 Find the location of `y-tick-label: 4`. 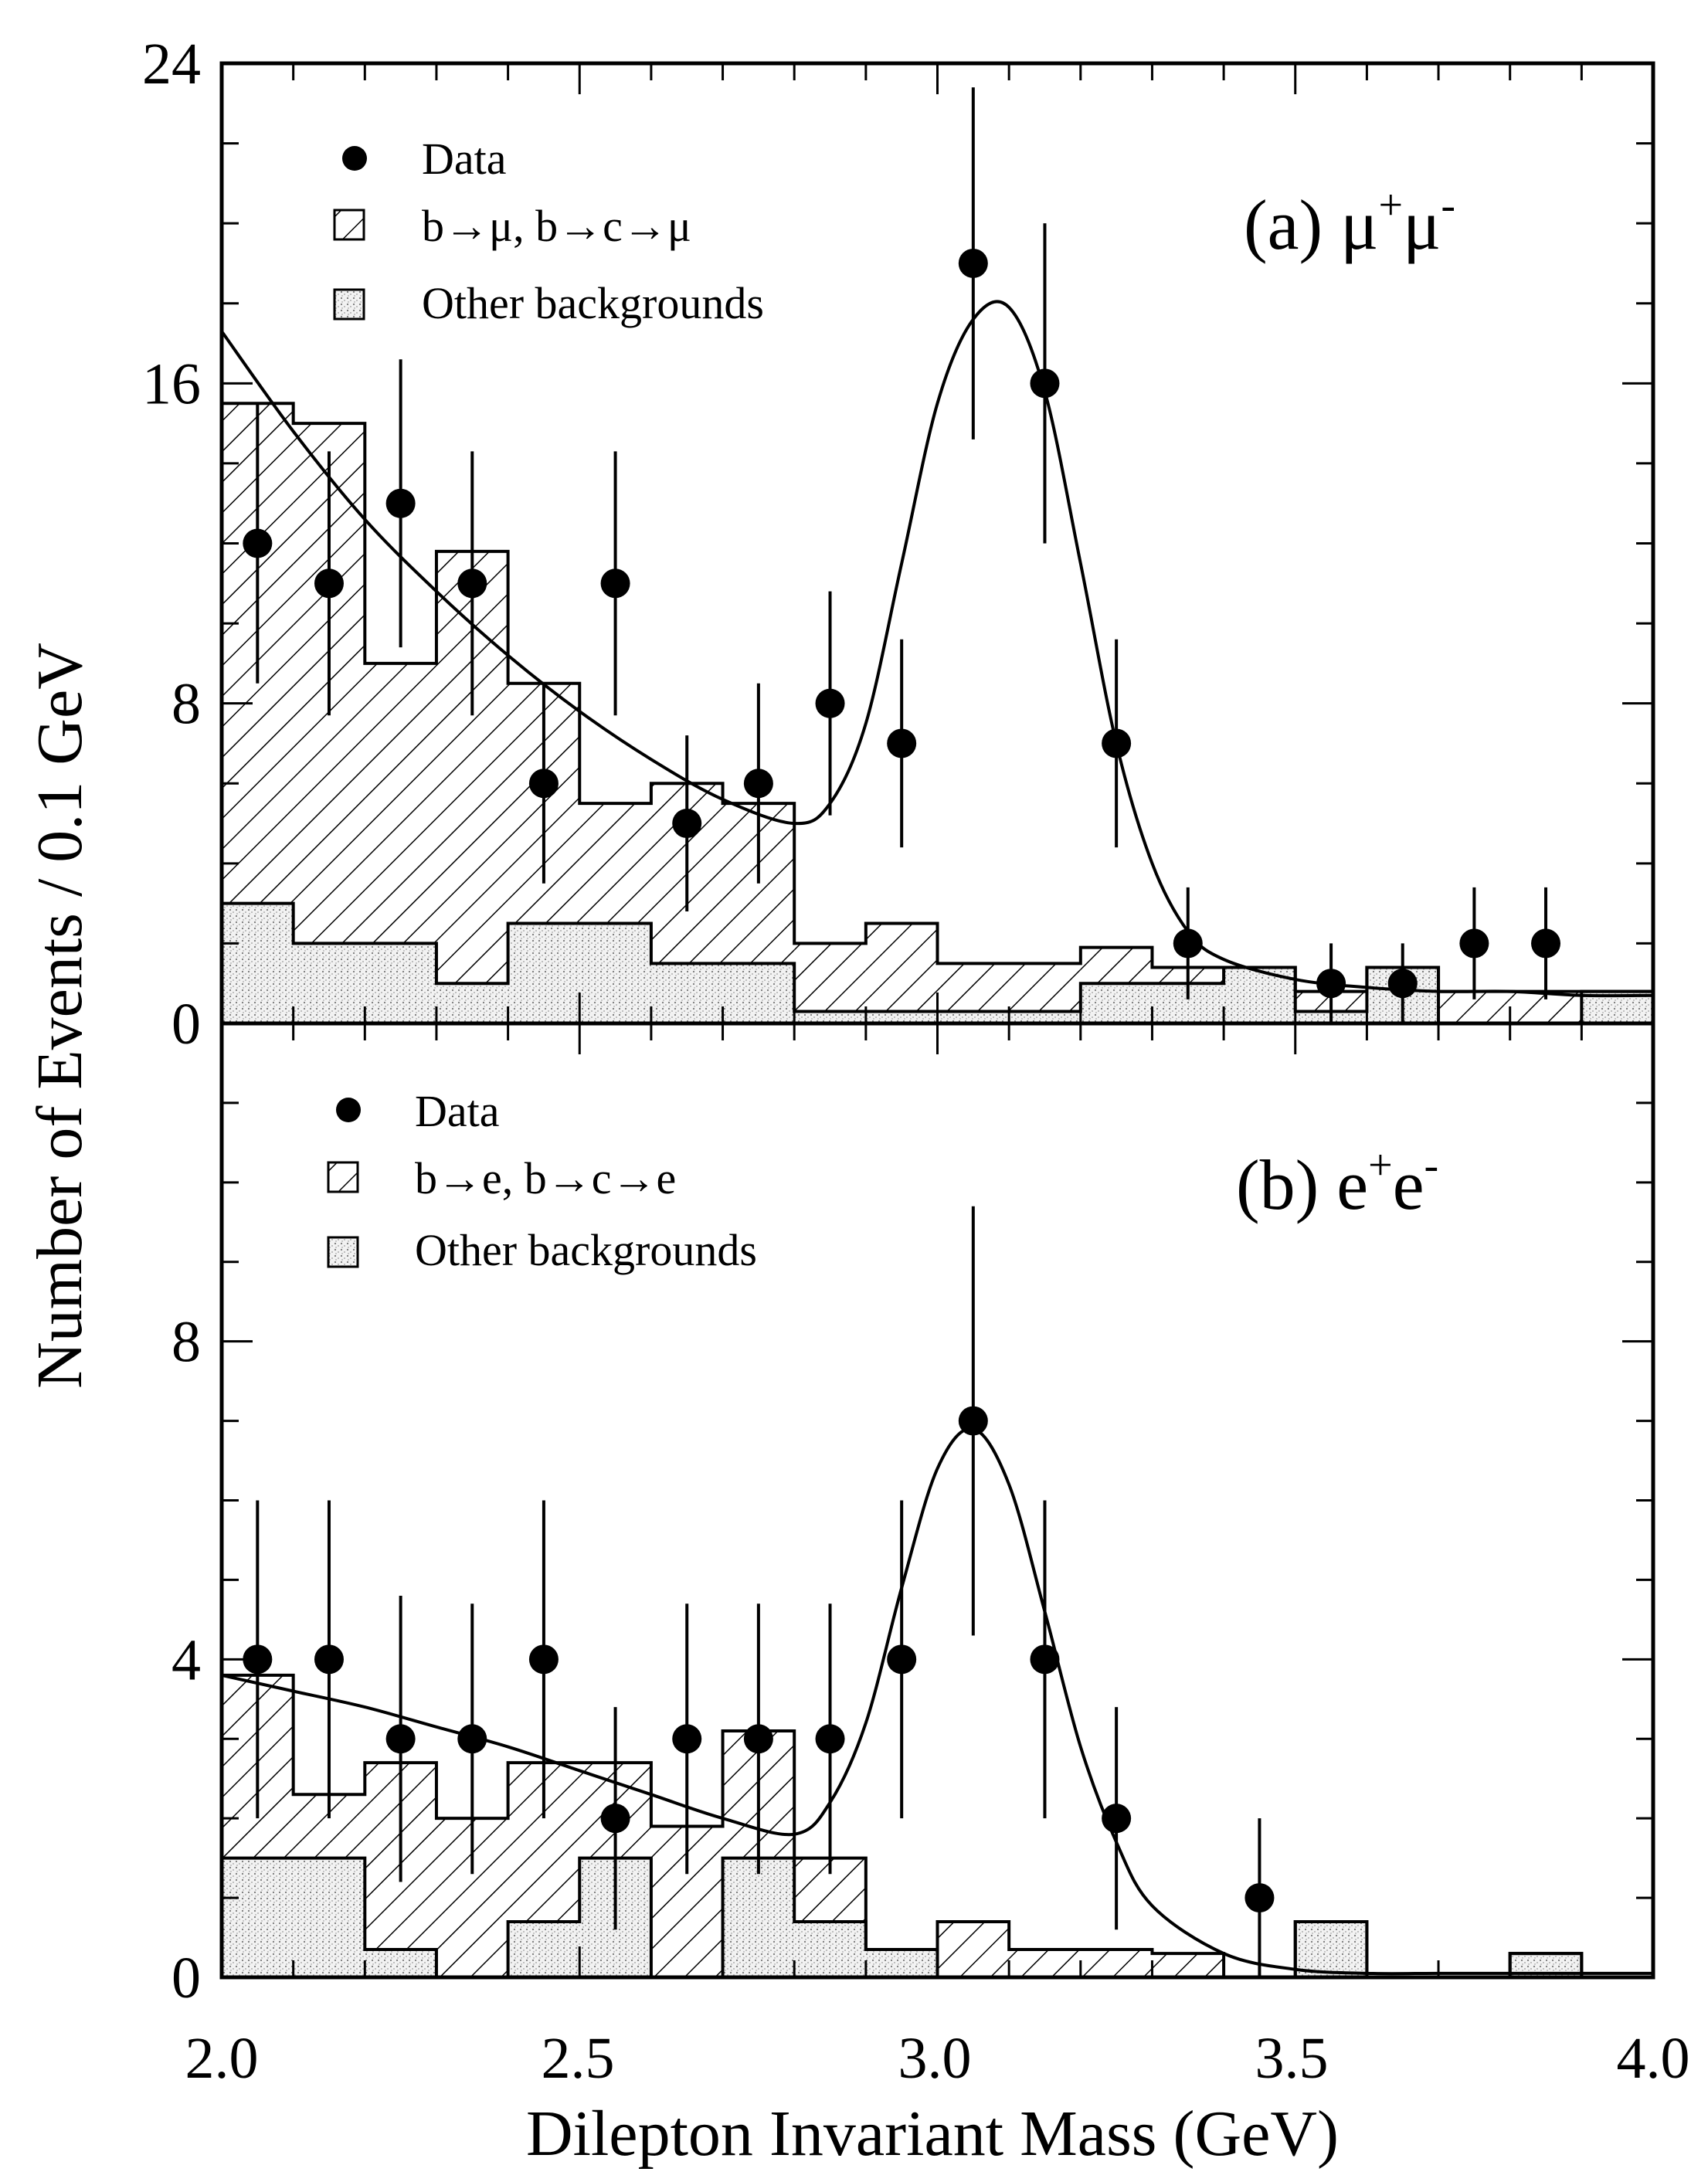

y-tick-label: 4 is located at coordinates (186, 1660).